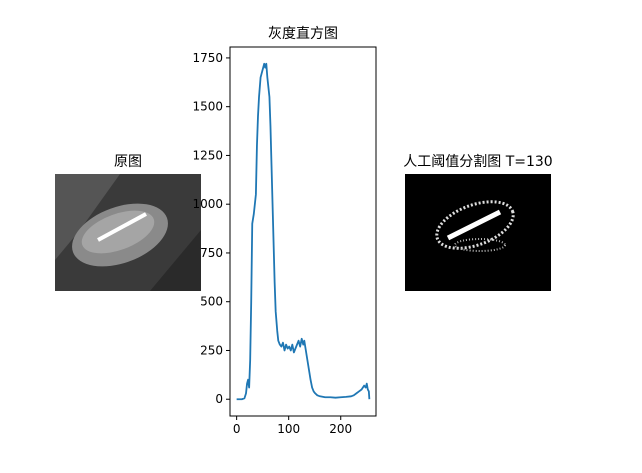 The height and width of the screenshot is (473, 642). I want to click on image-title: 人工阈值分割图 T=130, so click(477, 161).